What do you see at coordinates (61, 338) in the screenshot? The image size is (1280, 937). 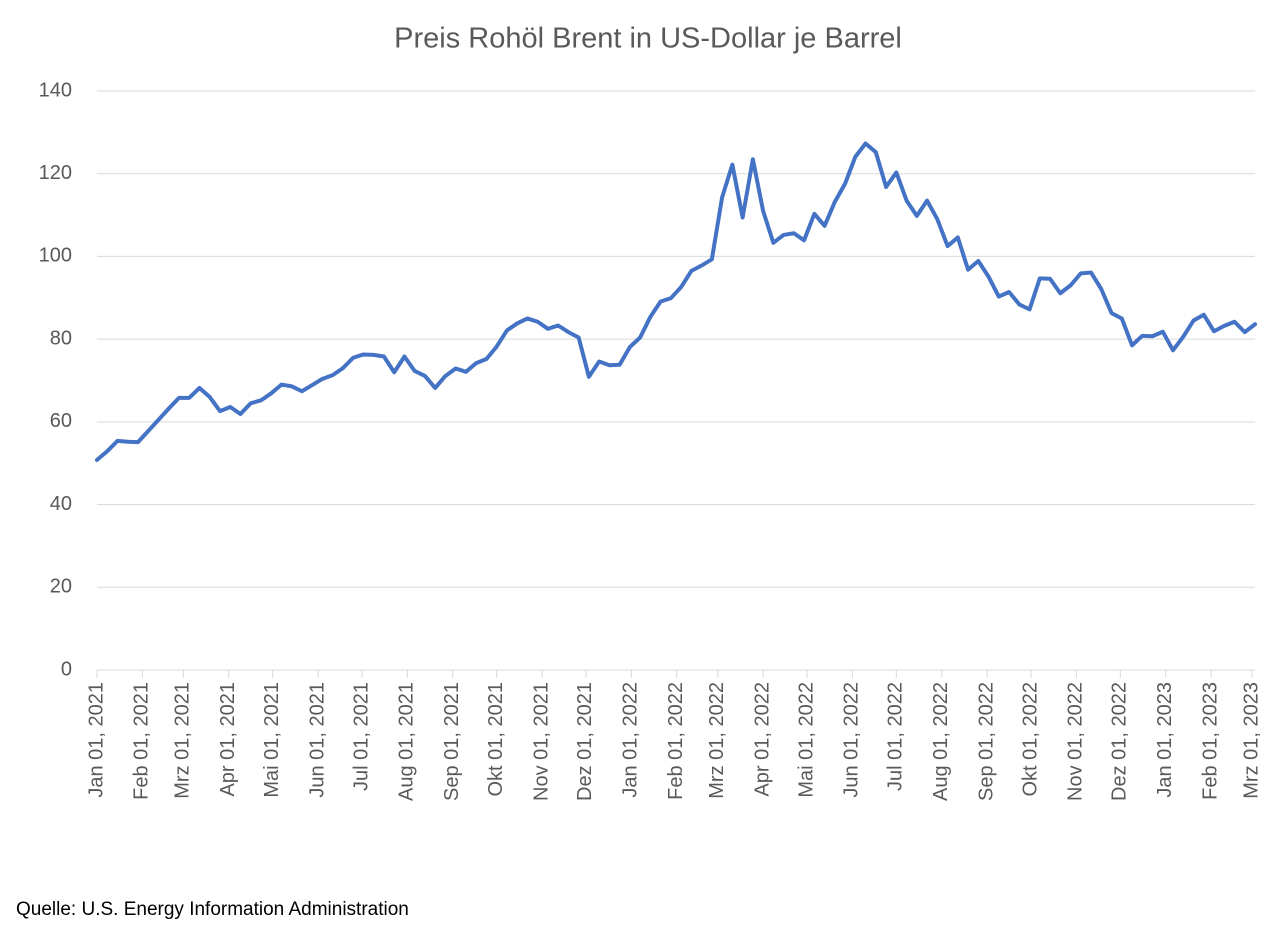 I see `y-tick-label: 80` at bounding box center [61, 338].